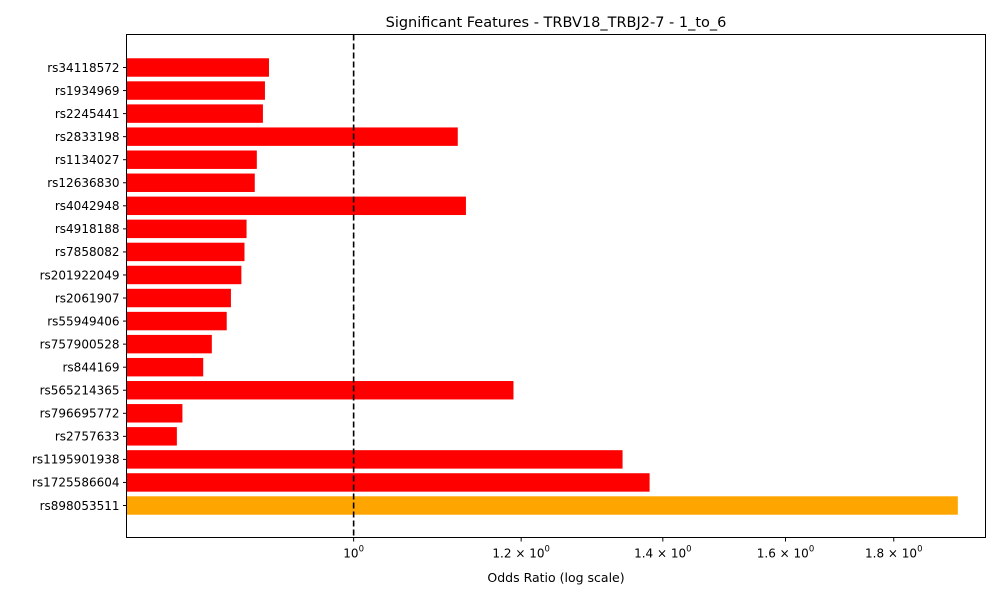 This screenshot has width=1000, height=600. Describe the element at coordinates (296, 206) in the screenshot. I see `bar-rs4042948` at that location.